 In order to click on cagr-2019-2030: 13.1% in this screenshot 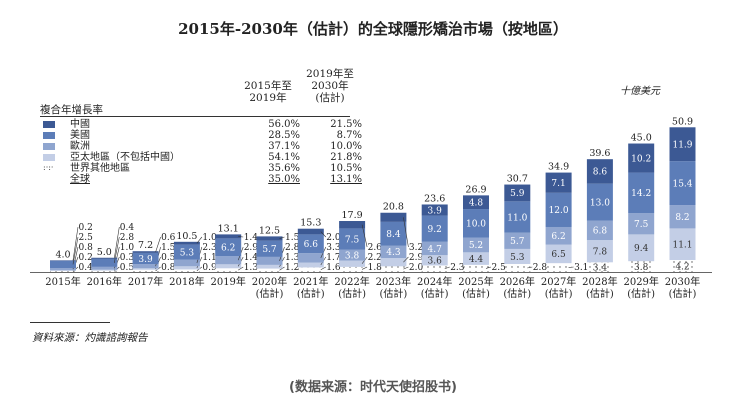, I will do `click(346, 179)`.